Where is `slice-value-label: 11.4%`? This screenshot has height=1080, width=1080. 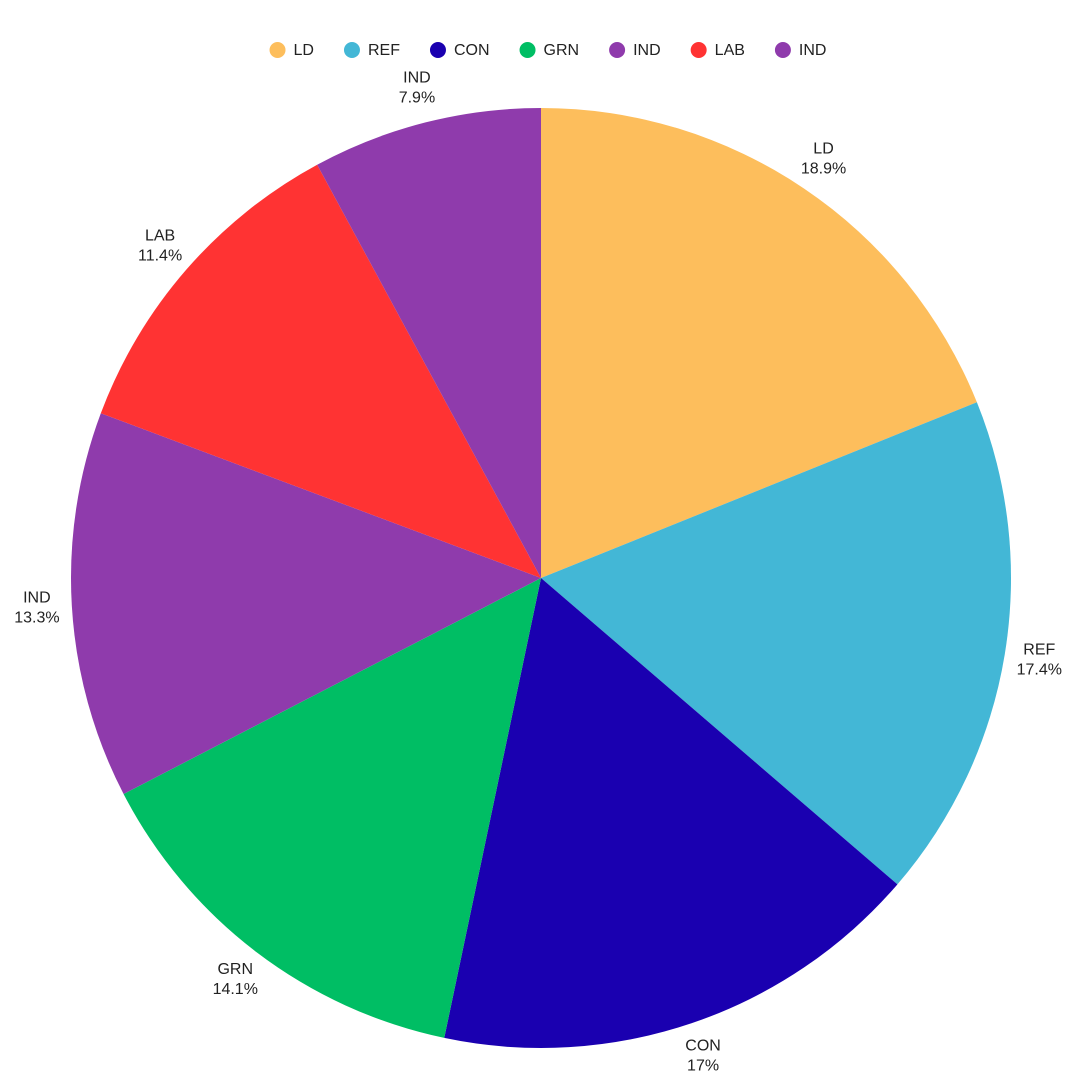
slice-value-label: 11.4% is located at coordinates (160, 256).